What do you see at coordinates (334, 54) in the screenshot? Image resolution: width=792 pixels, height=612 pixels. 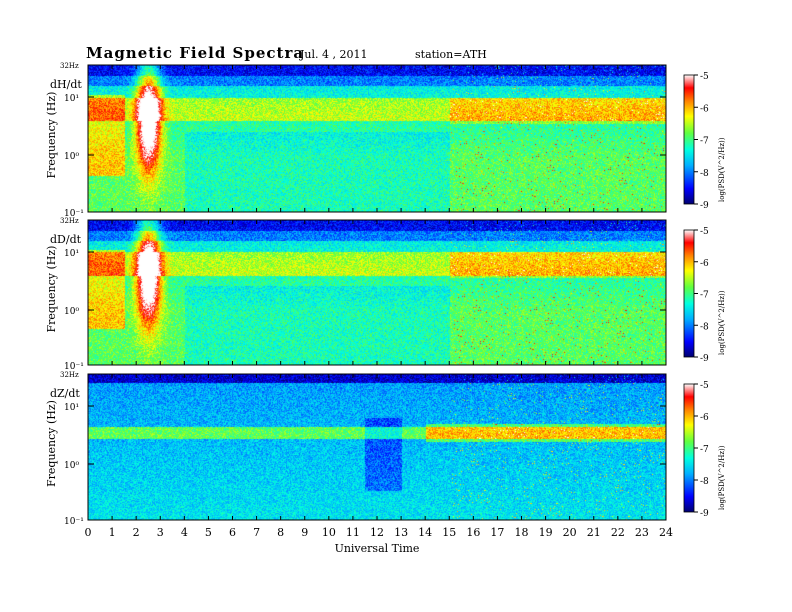 I see `figure-date: Jul. 4 , 2011` at bounding box center [334, 54].